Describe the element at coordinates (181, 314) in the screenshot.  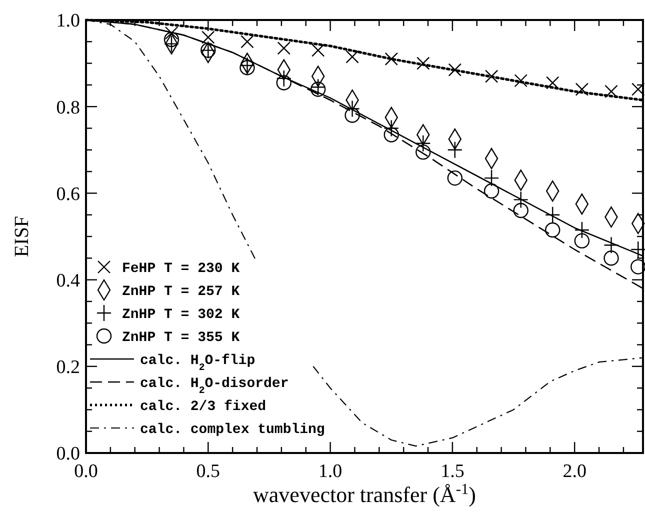
I see `legend-label: ZnHP T = 302 K` at that location.